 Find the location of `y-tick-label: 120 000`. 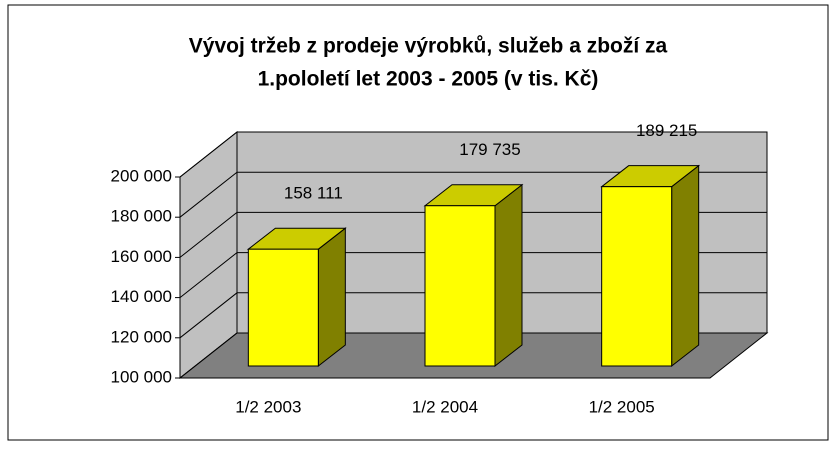

y-tick-label: 120 000 is located at coordinates (141, 336).